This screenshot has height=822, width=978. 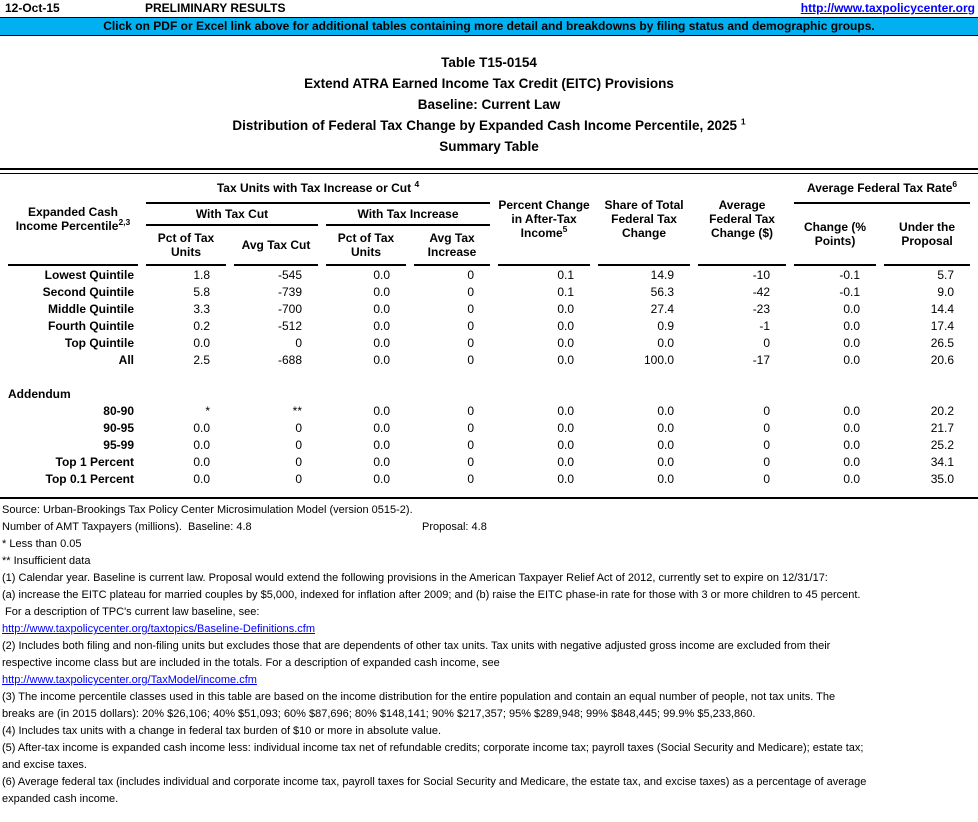 What do you see at coordinates (452, 246) in the screenshot?
I see `header-avg-tax-increase: Avg Tax Increase` at bounding box center [452, 246].